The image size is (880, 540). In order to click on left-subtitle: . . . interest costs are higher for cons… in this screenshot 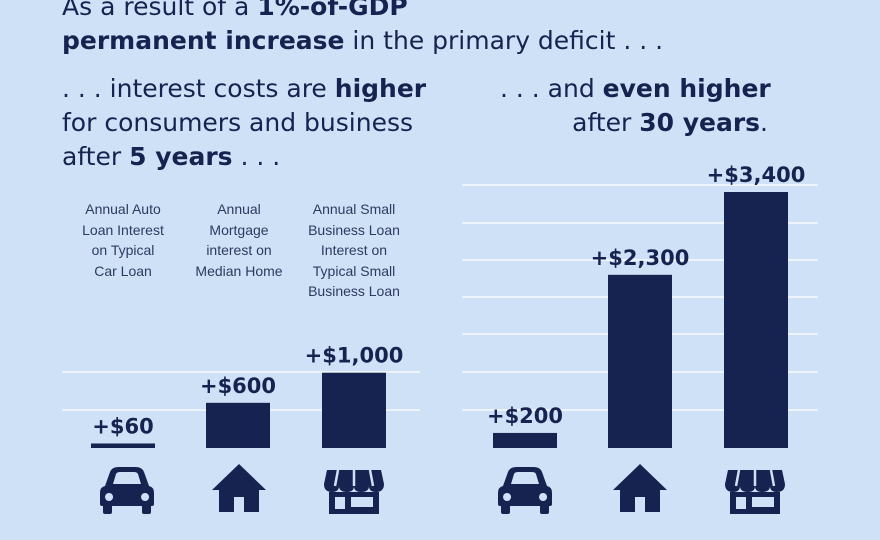, I will do `click(244, 123)`.